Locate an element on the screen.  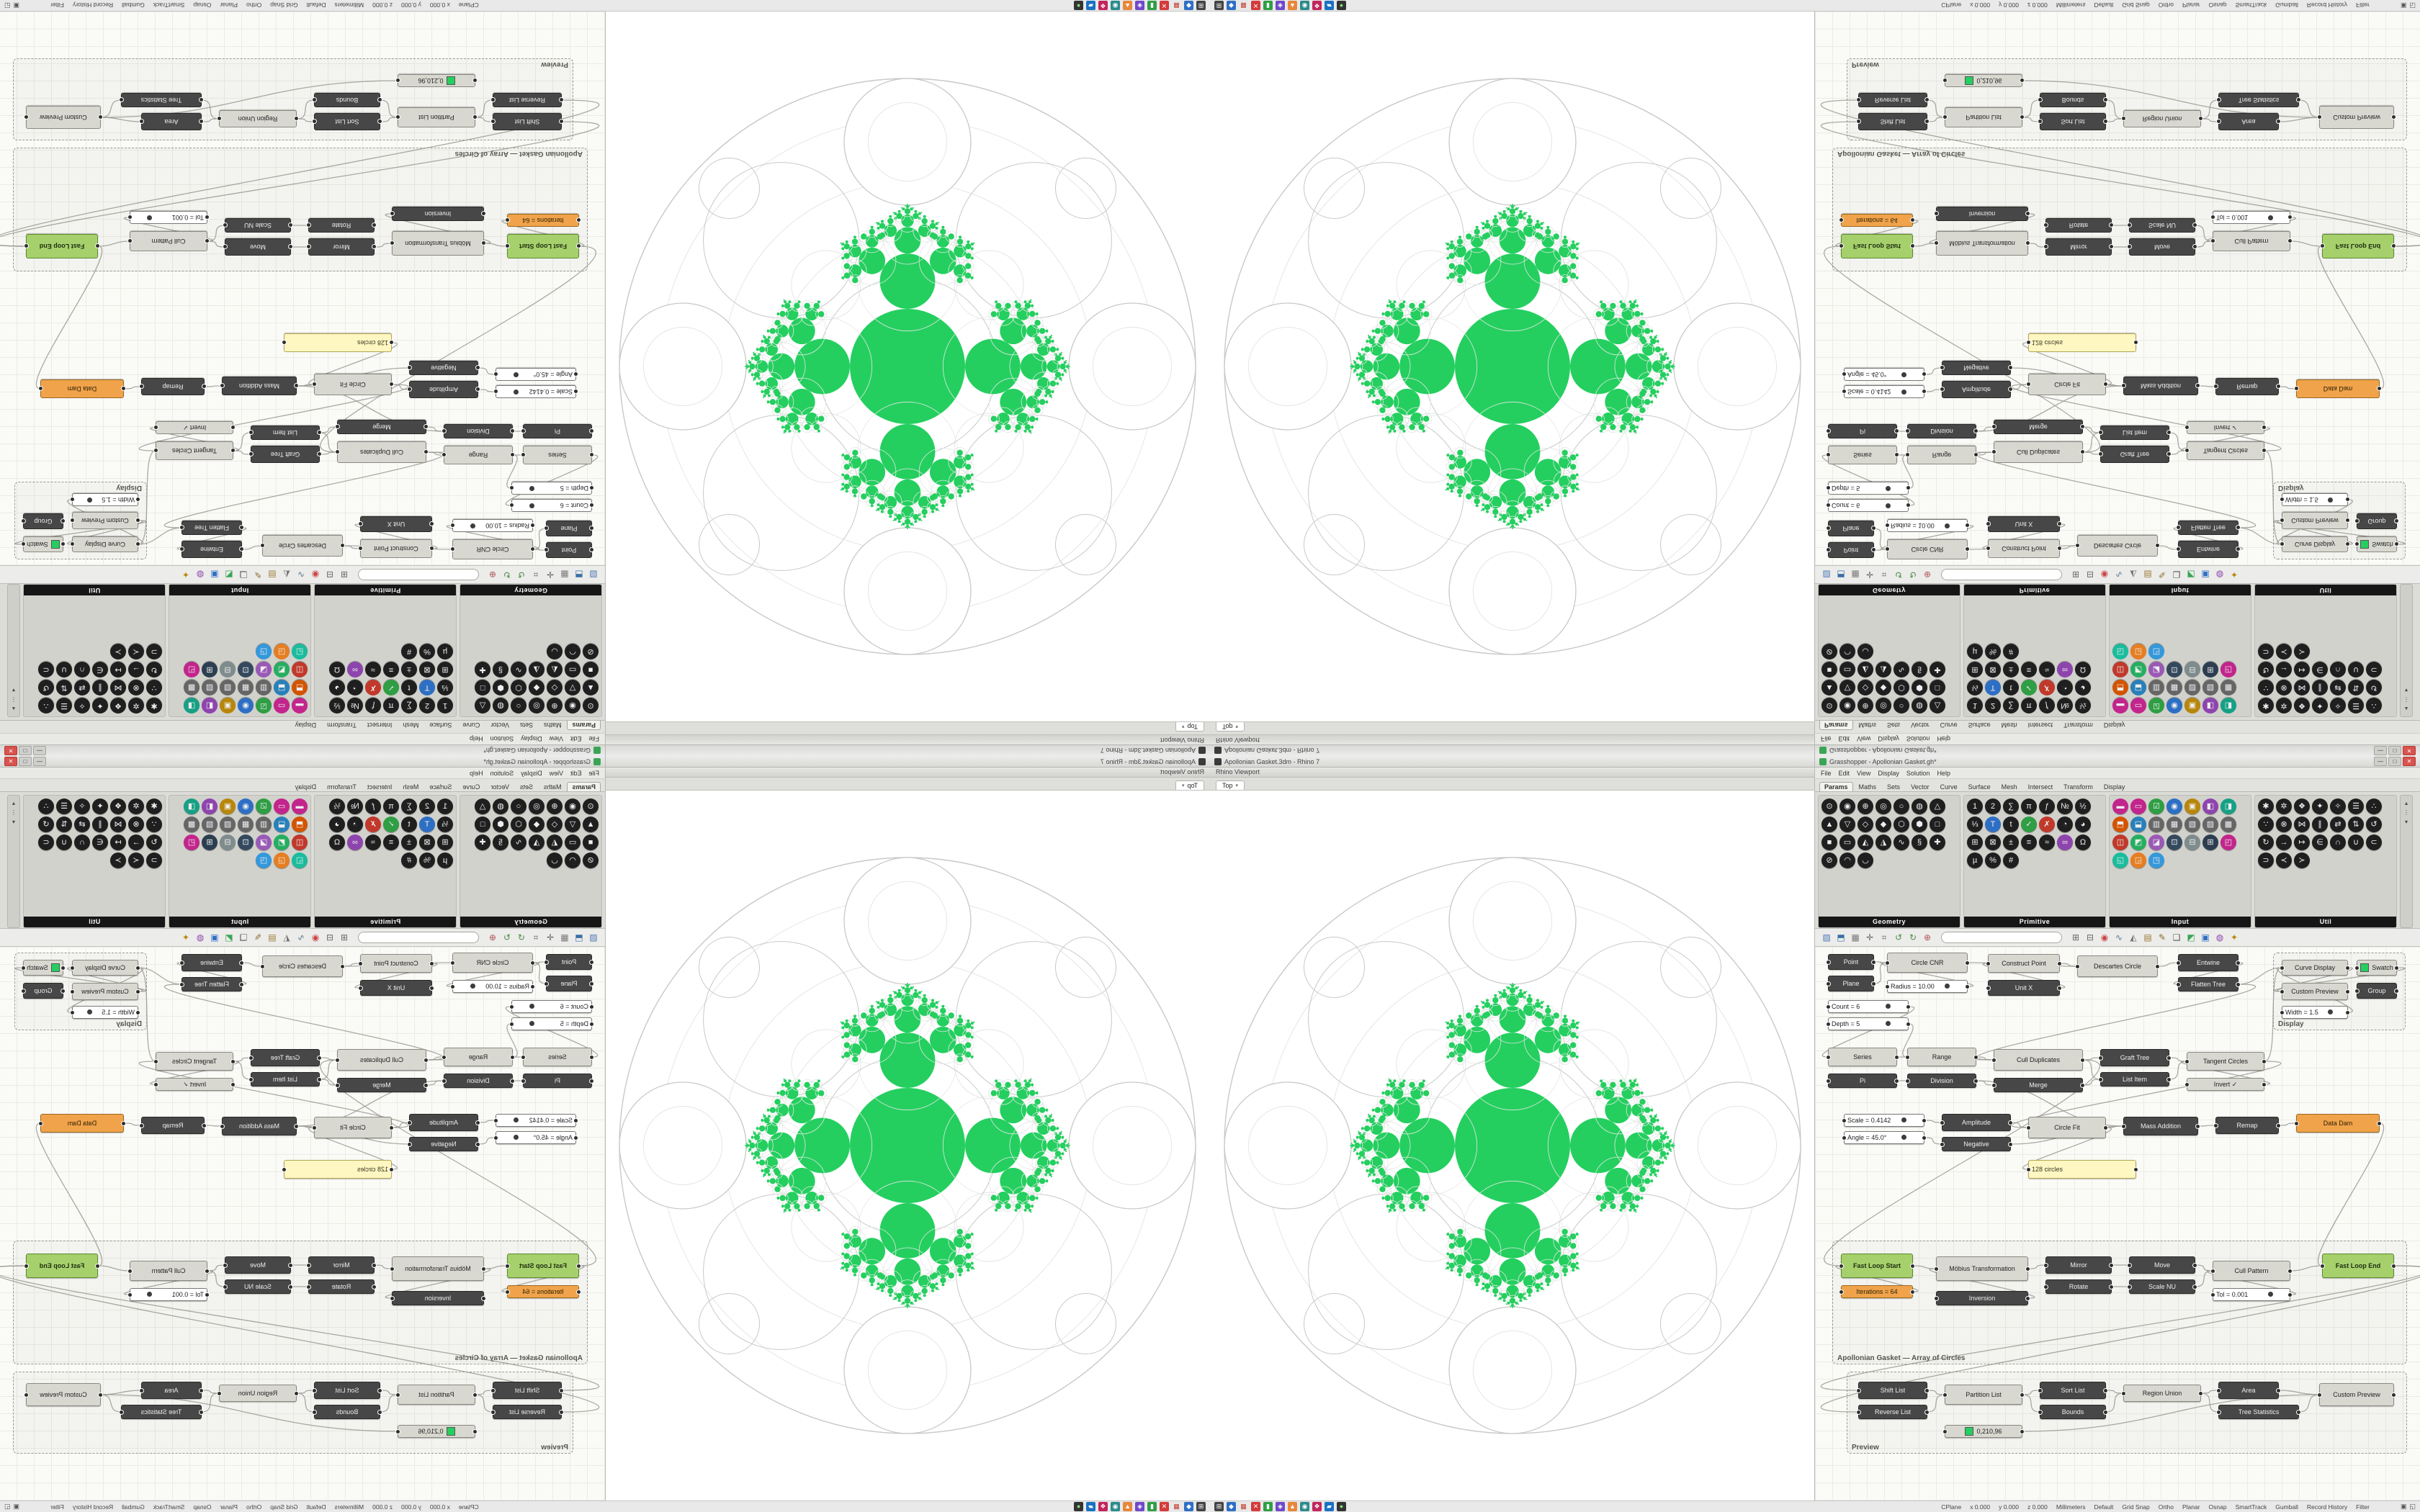
taskbar-app-icon: ⊞ is located at coordinates (1201, 5).